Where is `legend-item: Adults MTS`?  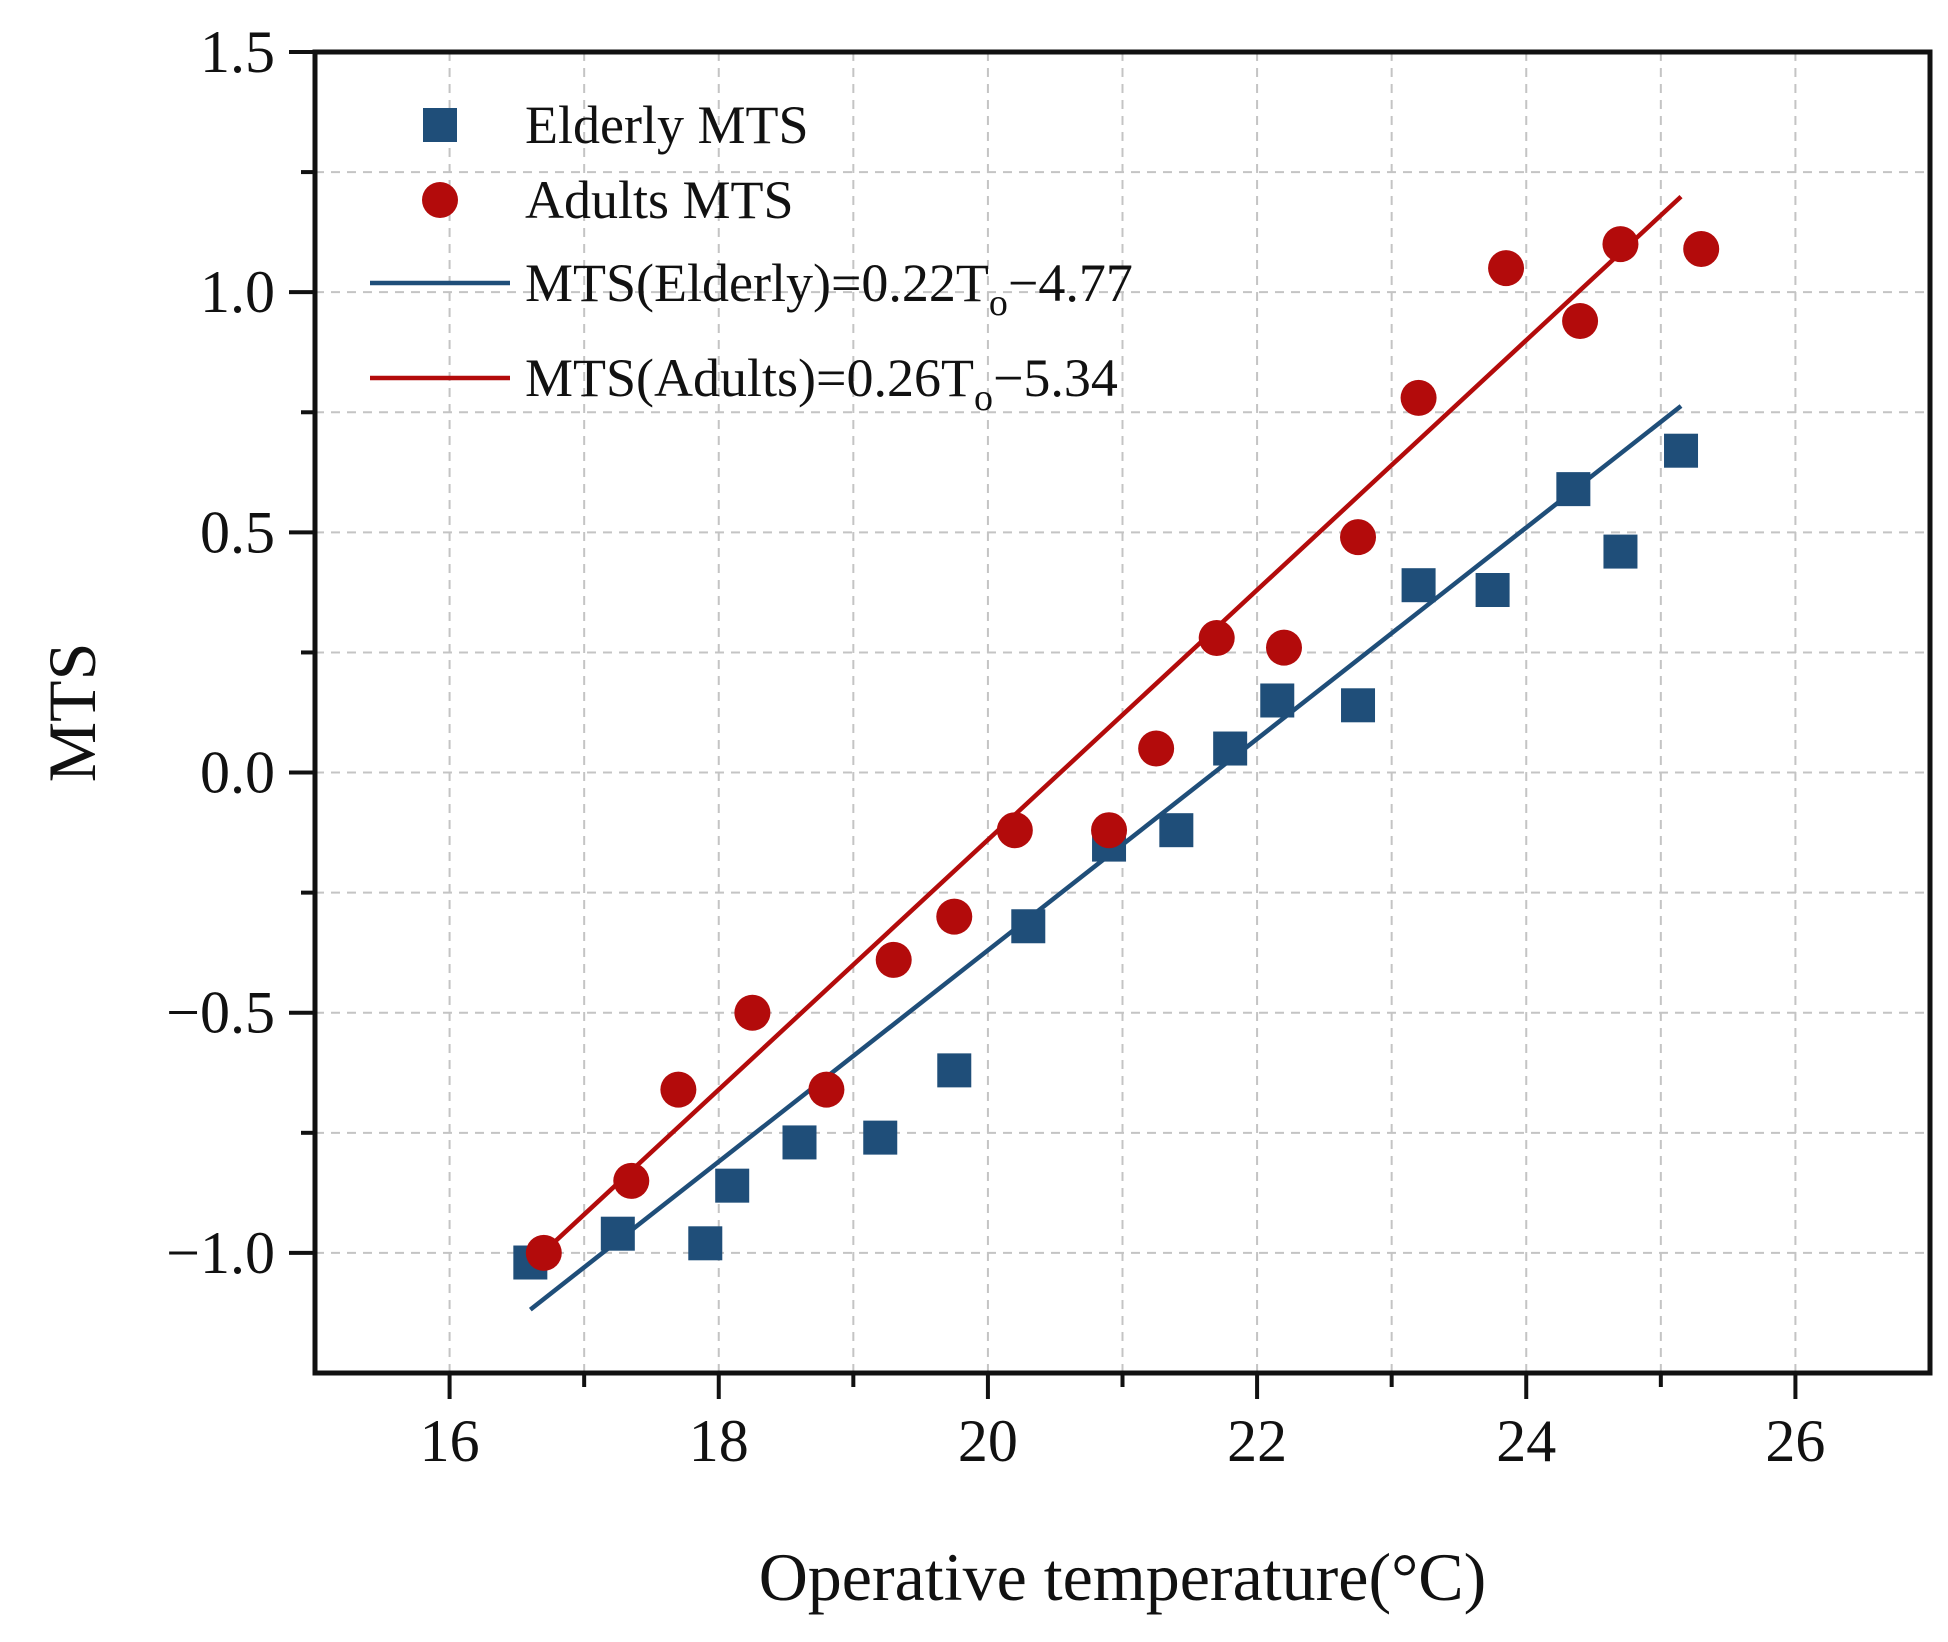 legend-item: Adults MTS is located at coordinates (608, 200).